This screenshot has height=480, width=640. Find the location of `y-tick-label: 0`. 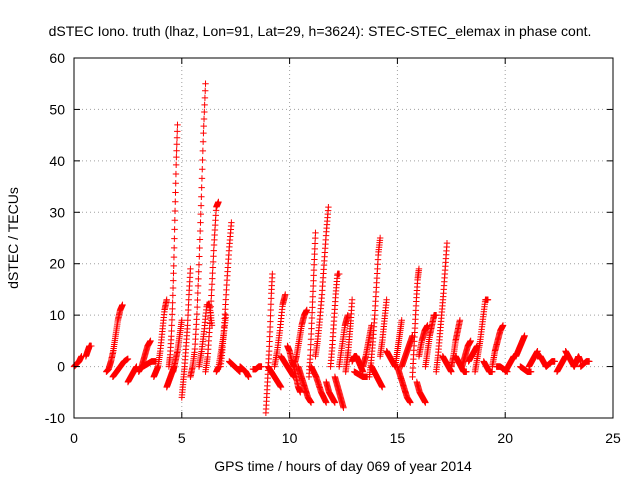

y-tick-label: 0 is located at coordinates (61, 367).